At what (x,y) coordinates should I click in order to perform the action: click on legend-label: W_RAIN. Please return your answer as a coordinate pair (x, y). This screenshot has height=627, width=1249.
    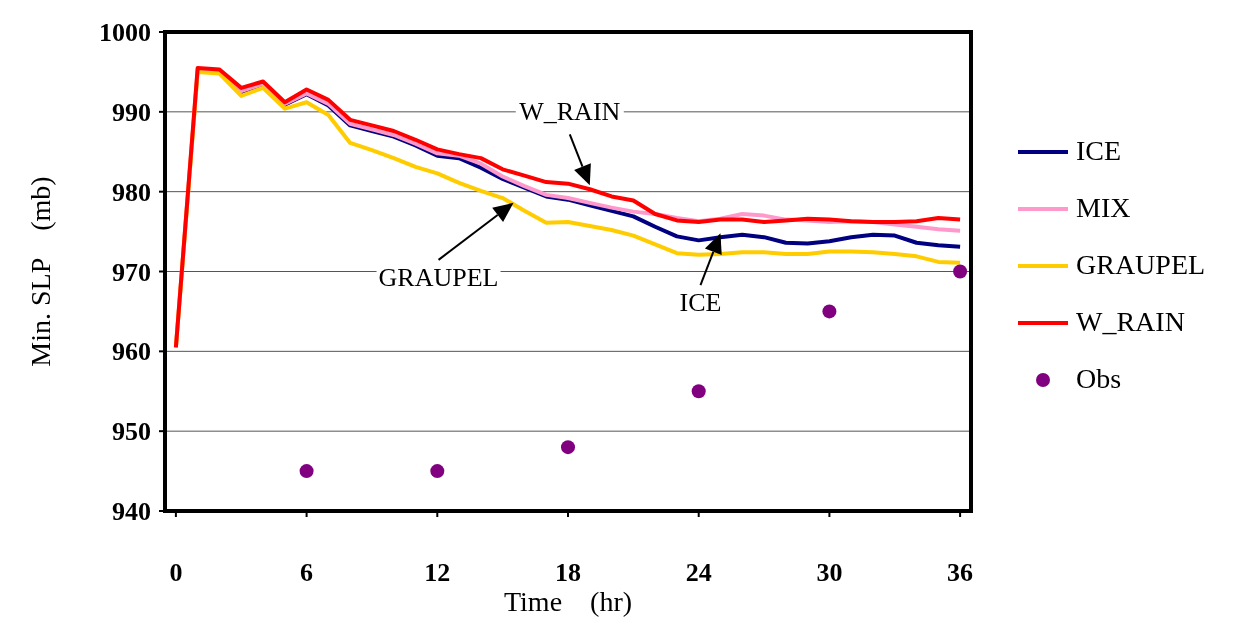
    Looking at the image, I should click on (1130, 321).